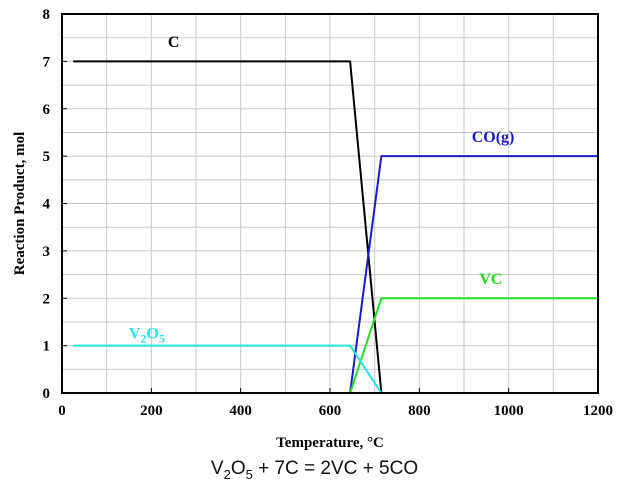 This screenshot has width=629, height=491. Describe the element at coordinates (47, 252) in the screenshot. I see `y-tick-label: 3` at that location.